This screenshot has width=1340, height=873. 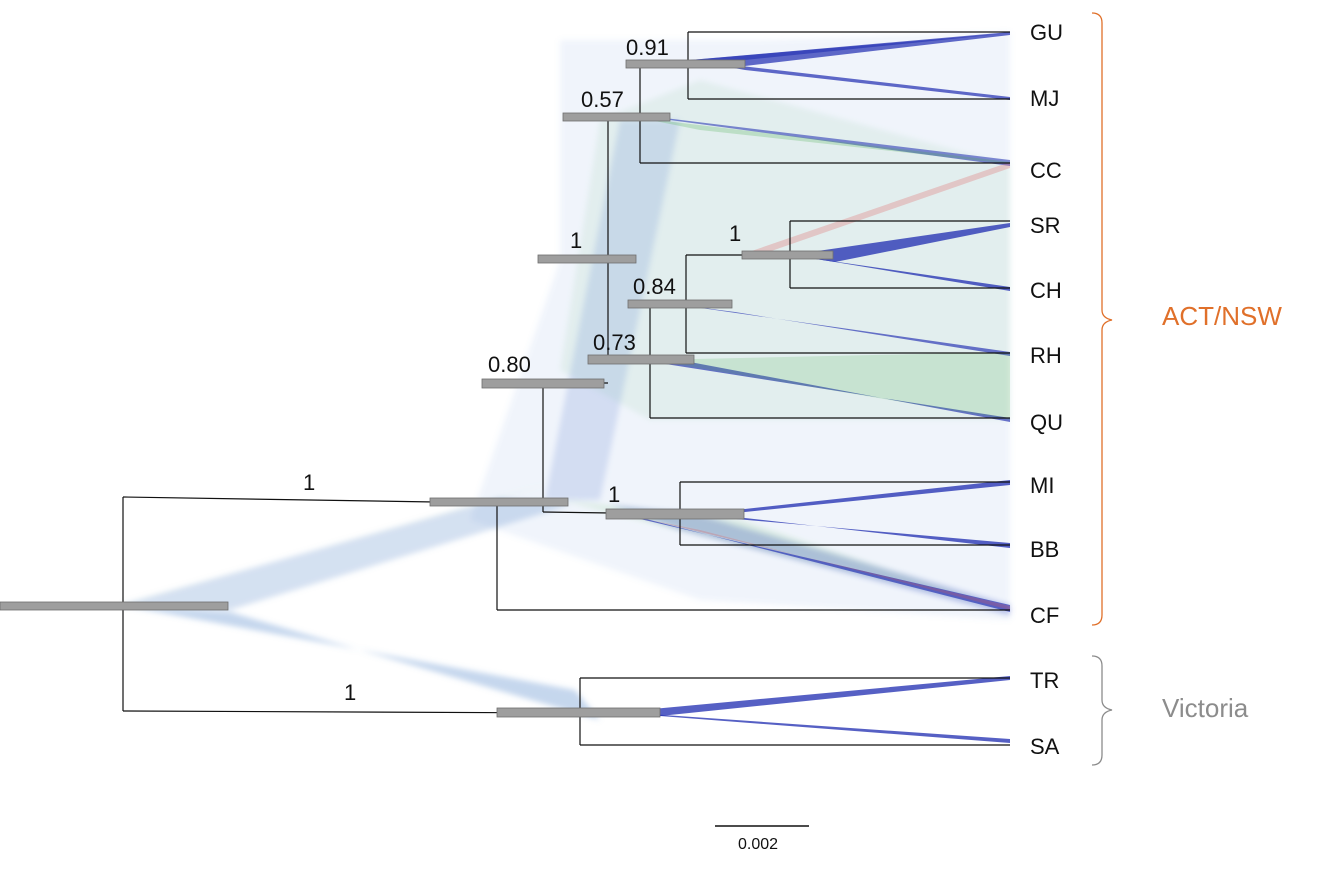 What do you see at coordinates (1046, 389) in the screenshot?
I see `taxon-labels: GU MJ CC SR CH RH QU MI BB CF TR SA` at bounding box center [1046, 389].